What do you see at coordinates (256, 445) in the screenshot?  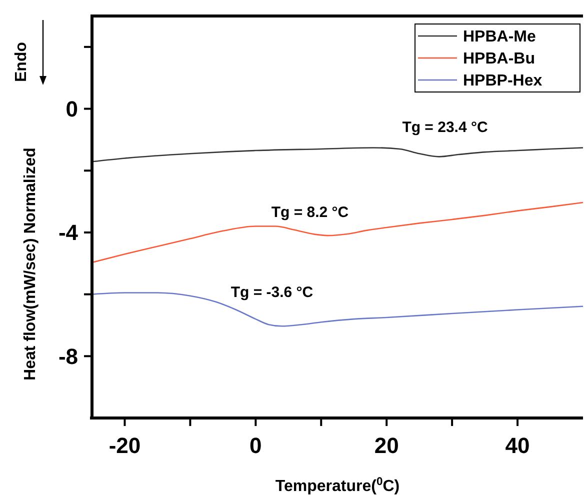 I see `x-tick-label: 0` at bounding box center [256, 445].